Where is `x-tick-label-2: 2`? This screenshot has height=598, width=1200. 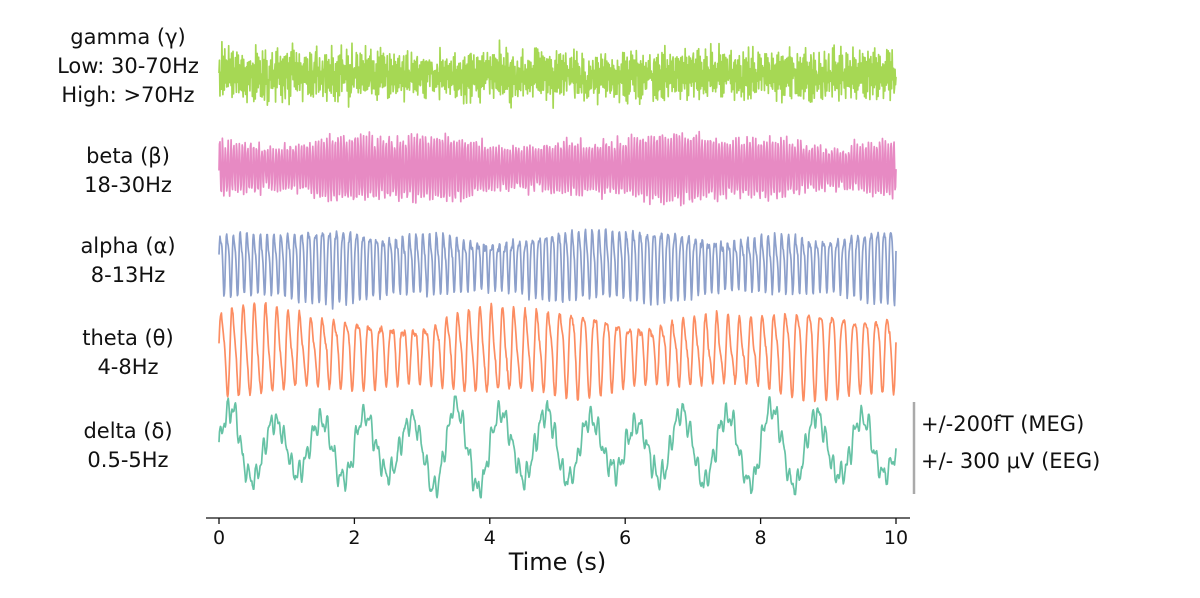
x-tick-label-2: 2 is located at coordinates (354, 538).